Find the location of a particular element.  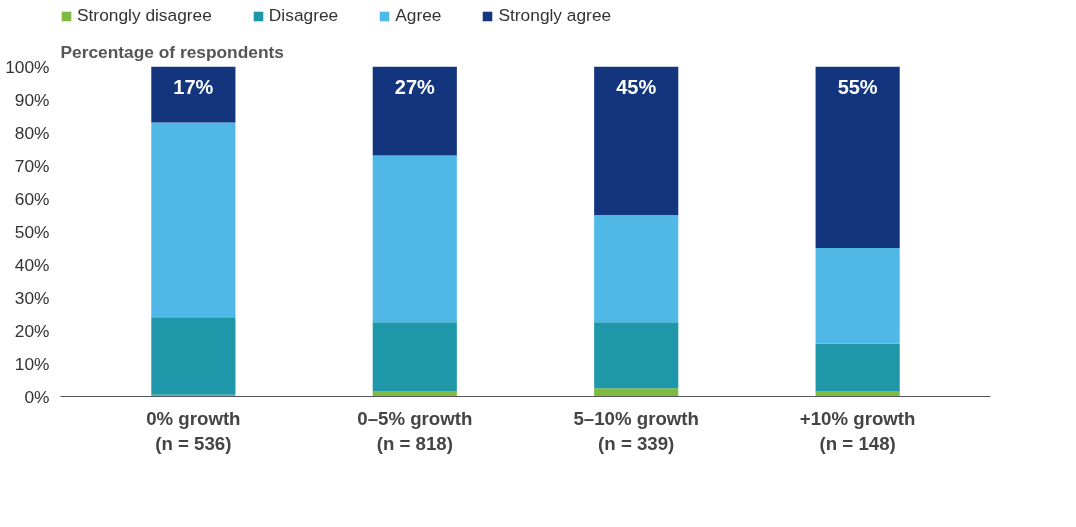

y-tick-label: 80% is located at coordinates (32, 132).